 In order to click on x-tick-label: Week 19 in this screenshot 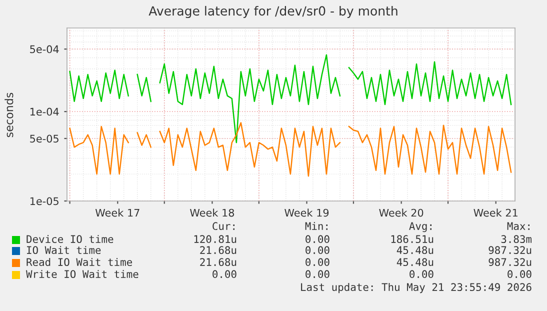, I will do `click(306, 212)`.